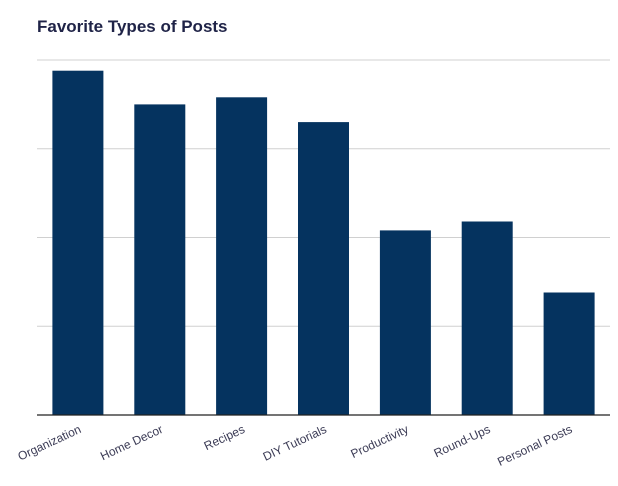 Image resolution: width=618 pixels, height=486 pixels. I want to click on x-tick-label: Personal Posts, so click(534, 445).